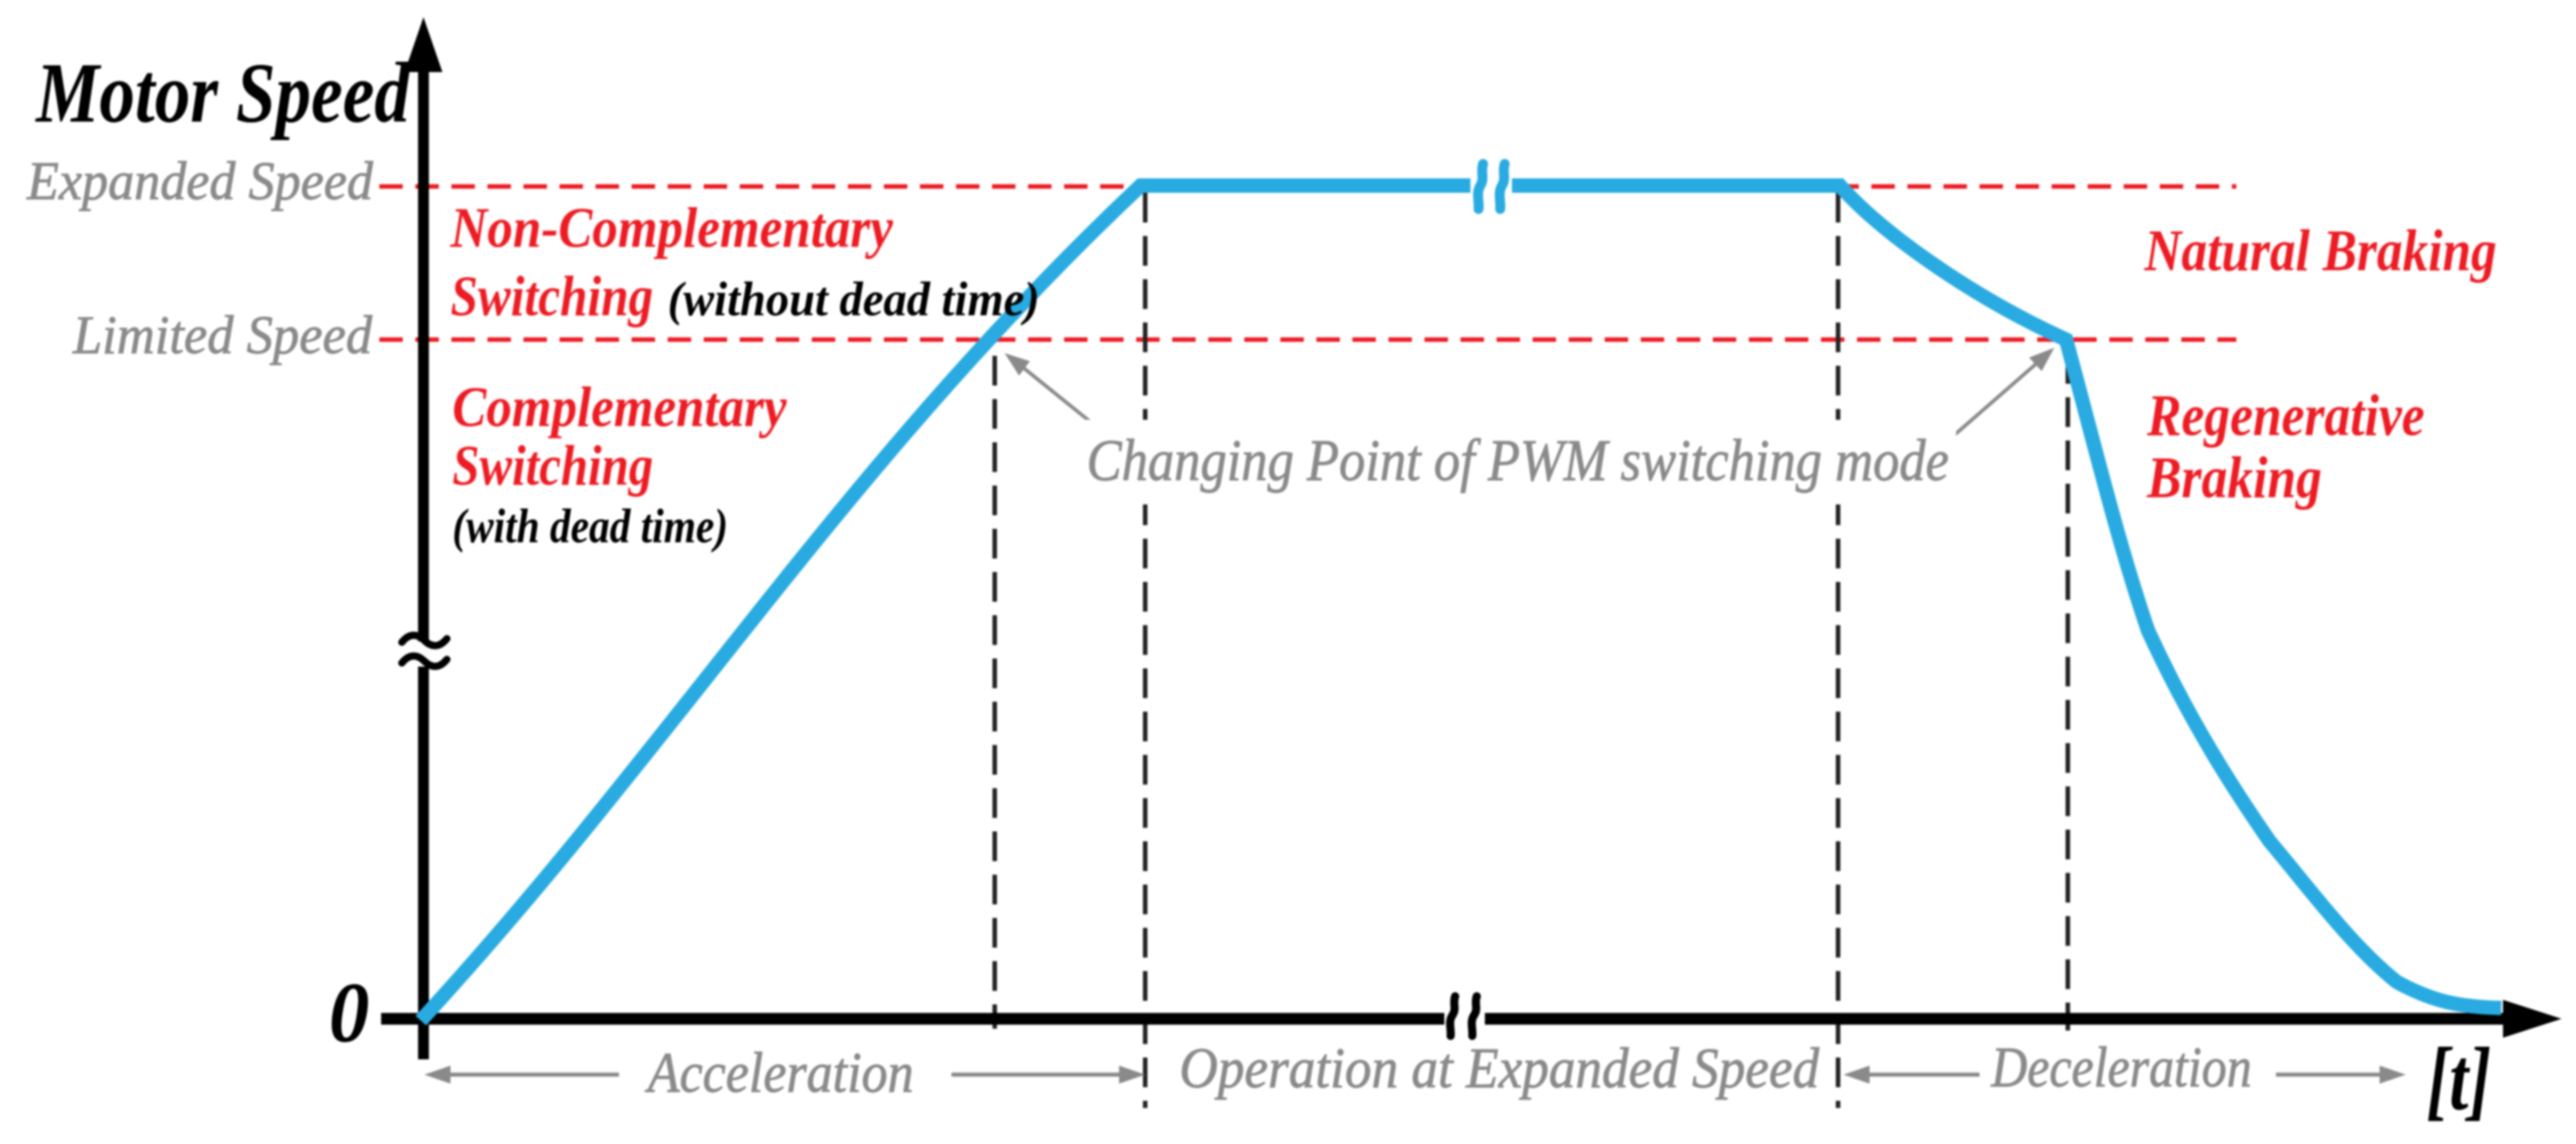  Describe the element at coordinates (672, 228) in the screenshot. I see `svg-text: Non-Complementary` at that location.